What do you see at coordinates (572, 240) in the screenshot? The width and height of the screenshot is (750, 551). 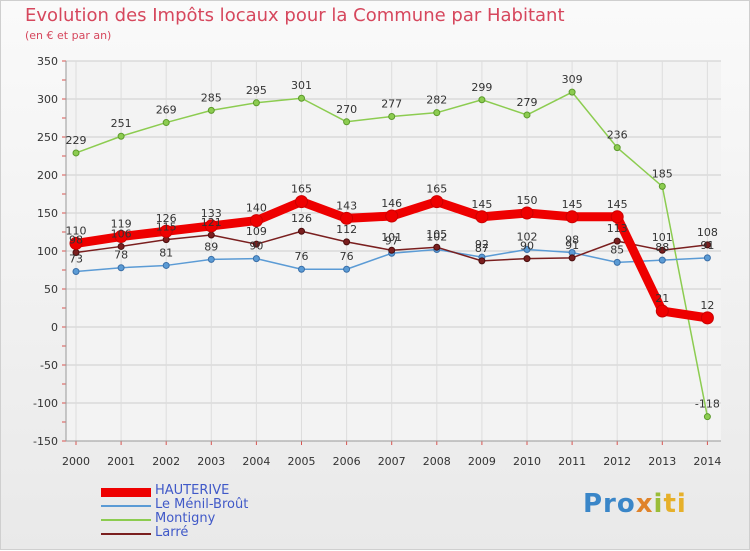 I see `data-label-le-menil-brout: 98` at bounding box center [572, 240].